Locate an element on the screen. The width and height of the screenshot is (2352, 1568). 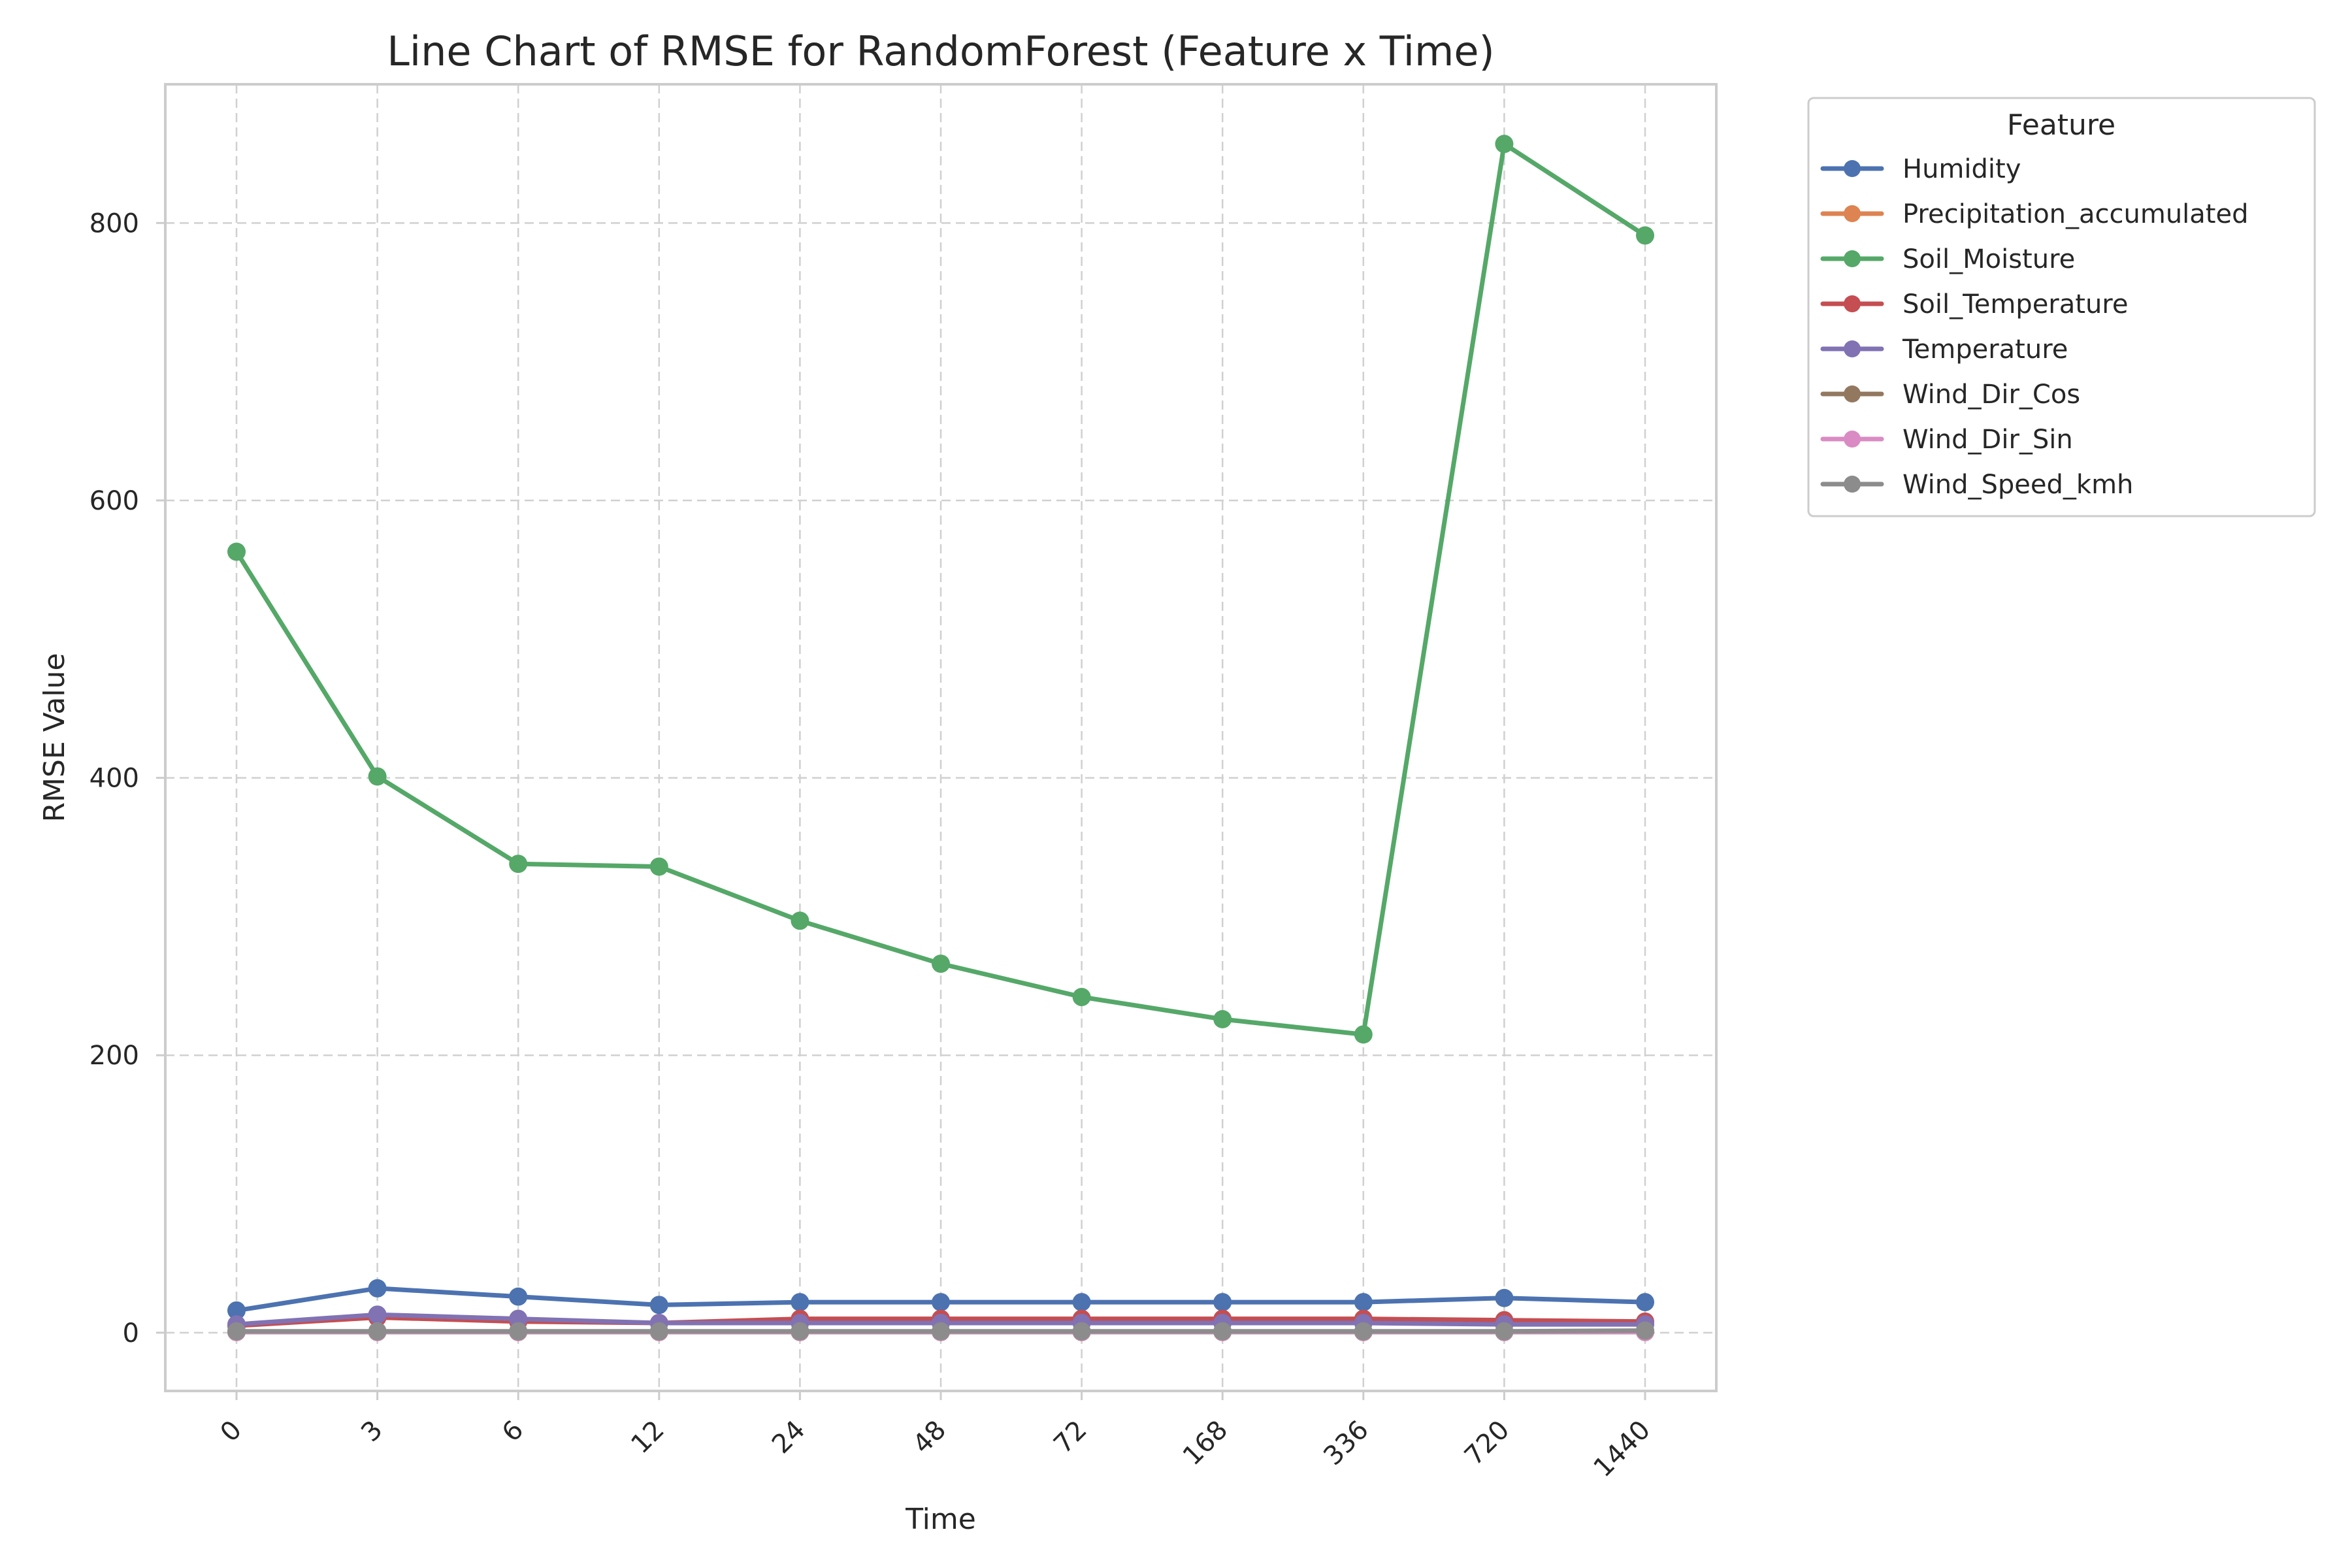
x-tick-label: 720 is located at coordinates (1487, 1443).